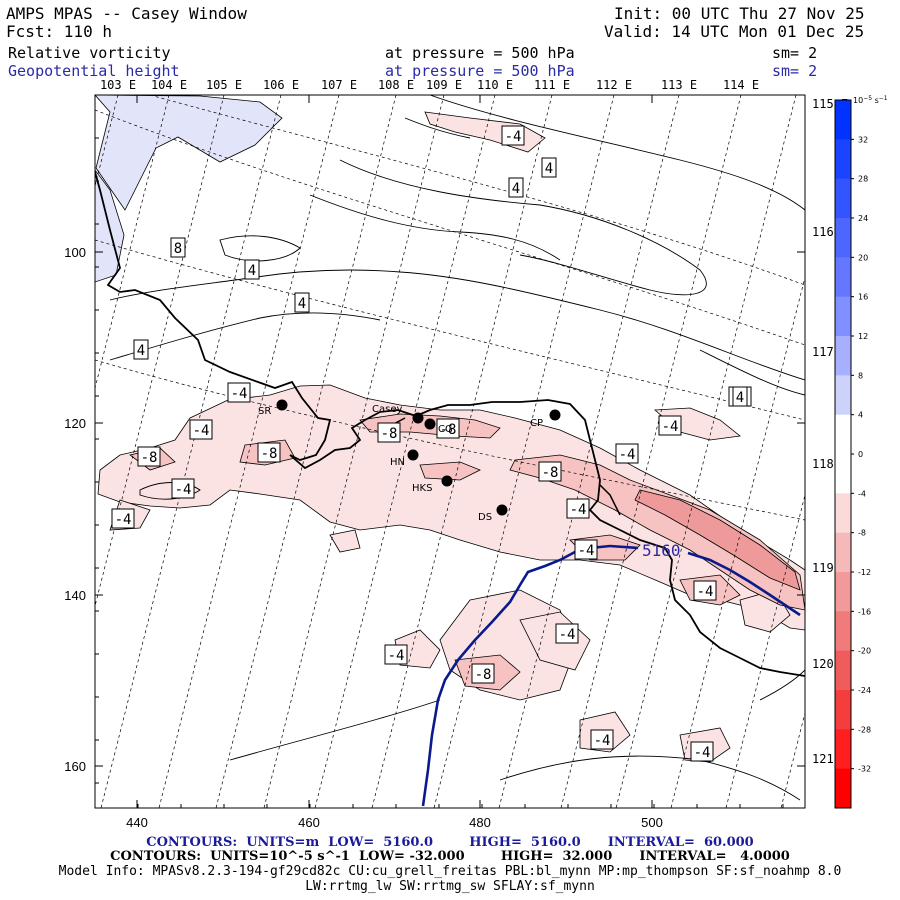  Describe the element at coordinates (189, 153) in the screenshot. I see `positive-vorticity-area` at that location.